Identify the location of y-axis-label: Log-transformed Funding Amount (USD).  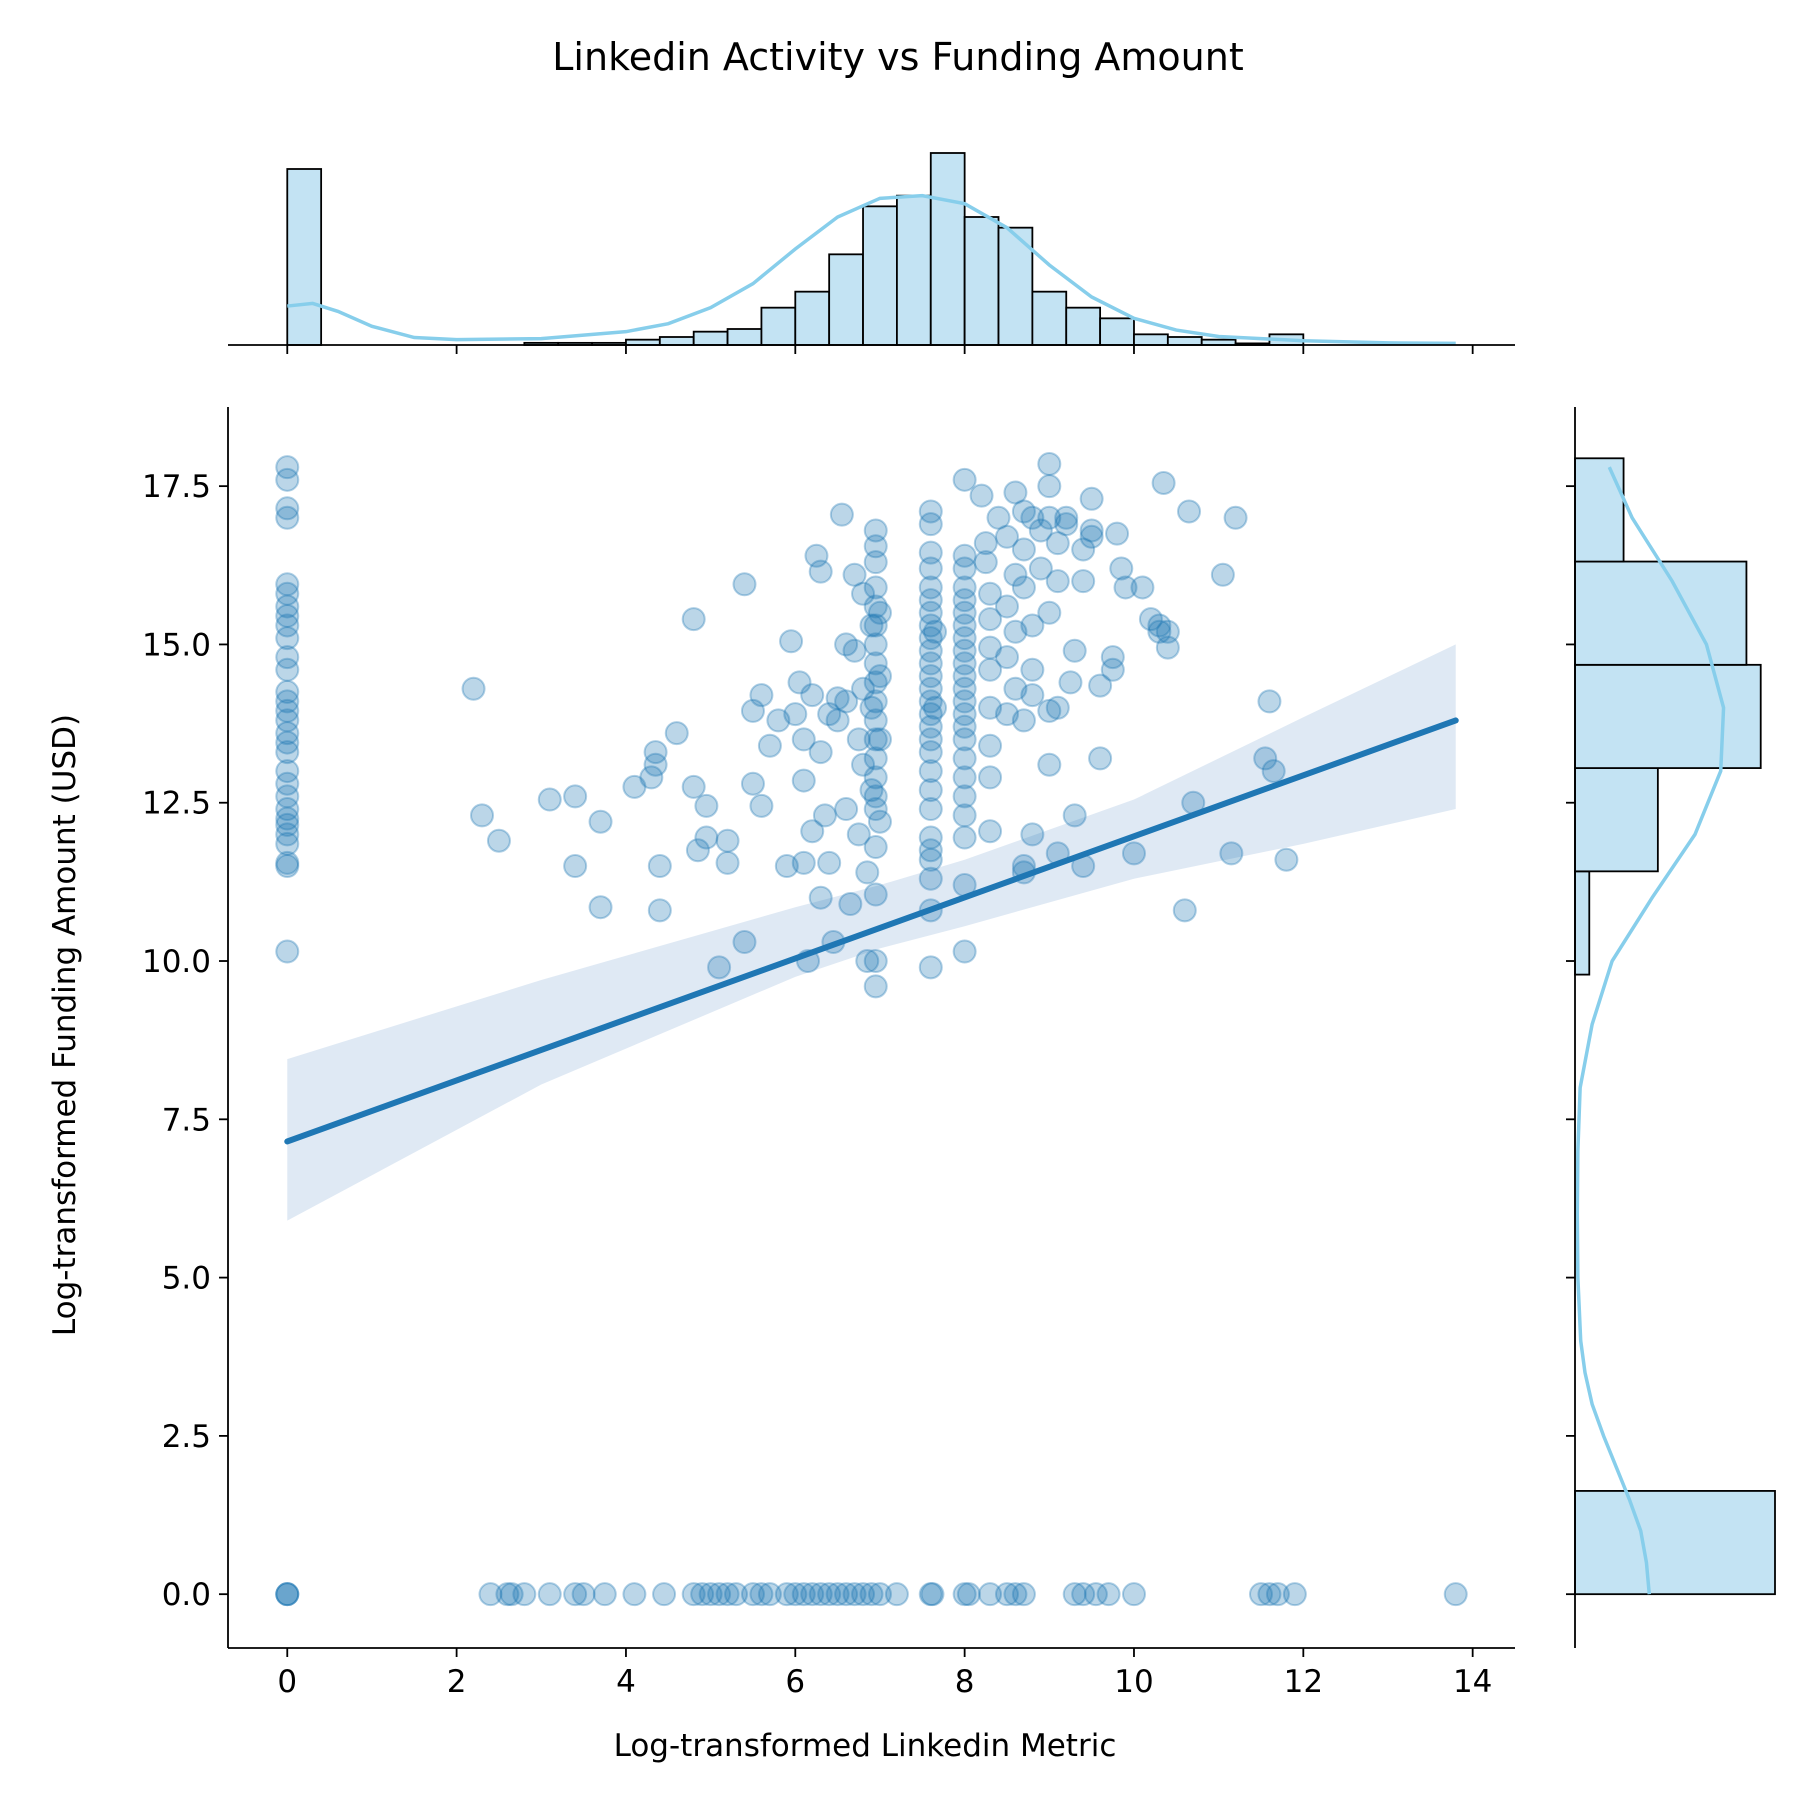
(65, 1025).